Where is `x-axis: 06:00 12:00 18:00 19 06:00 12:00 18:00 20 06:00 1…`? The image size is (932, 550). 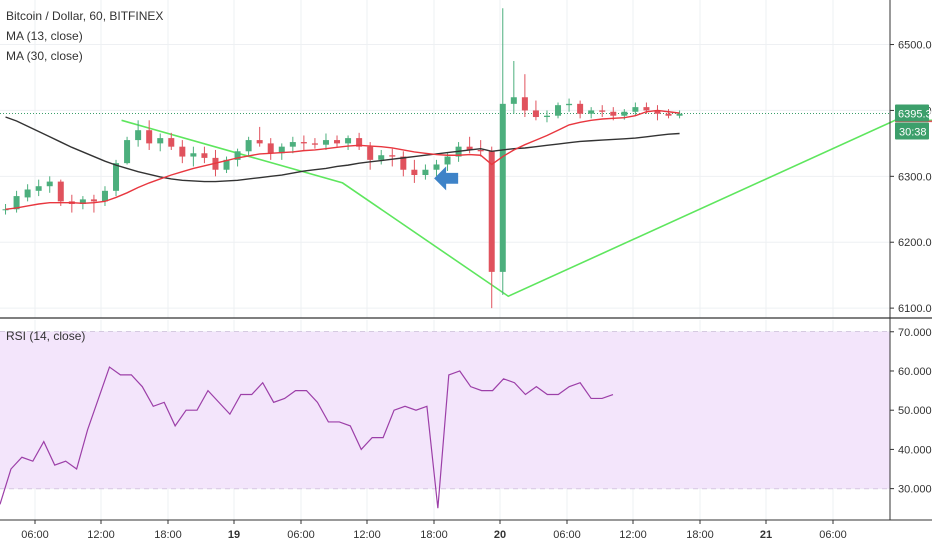 x-axis: 06:00 12:00 18:00 19 06:00 12:00 18:00 20 06:00 1… is located at coordinates (434, 530).